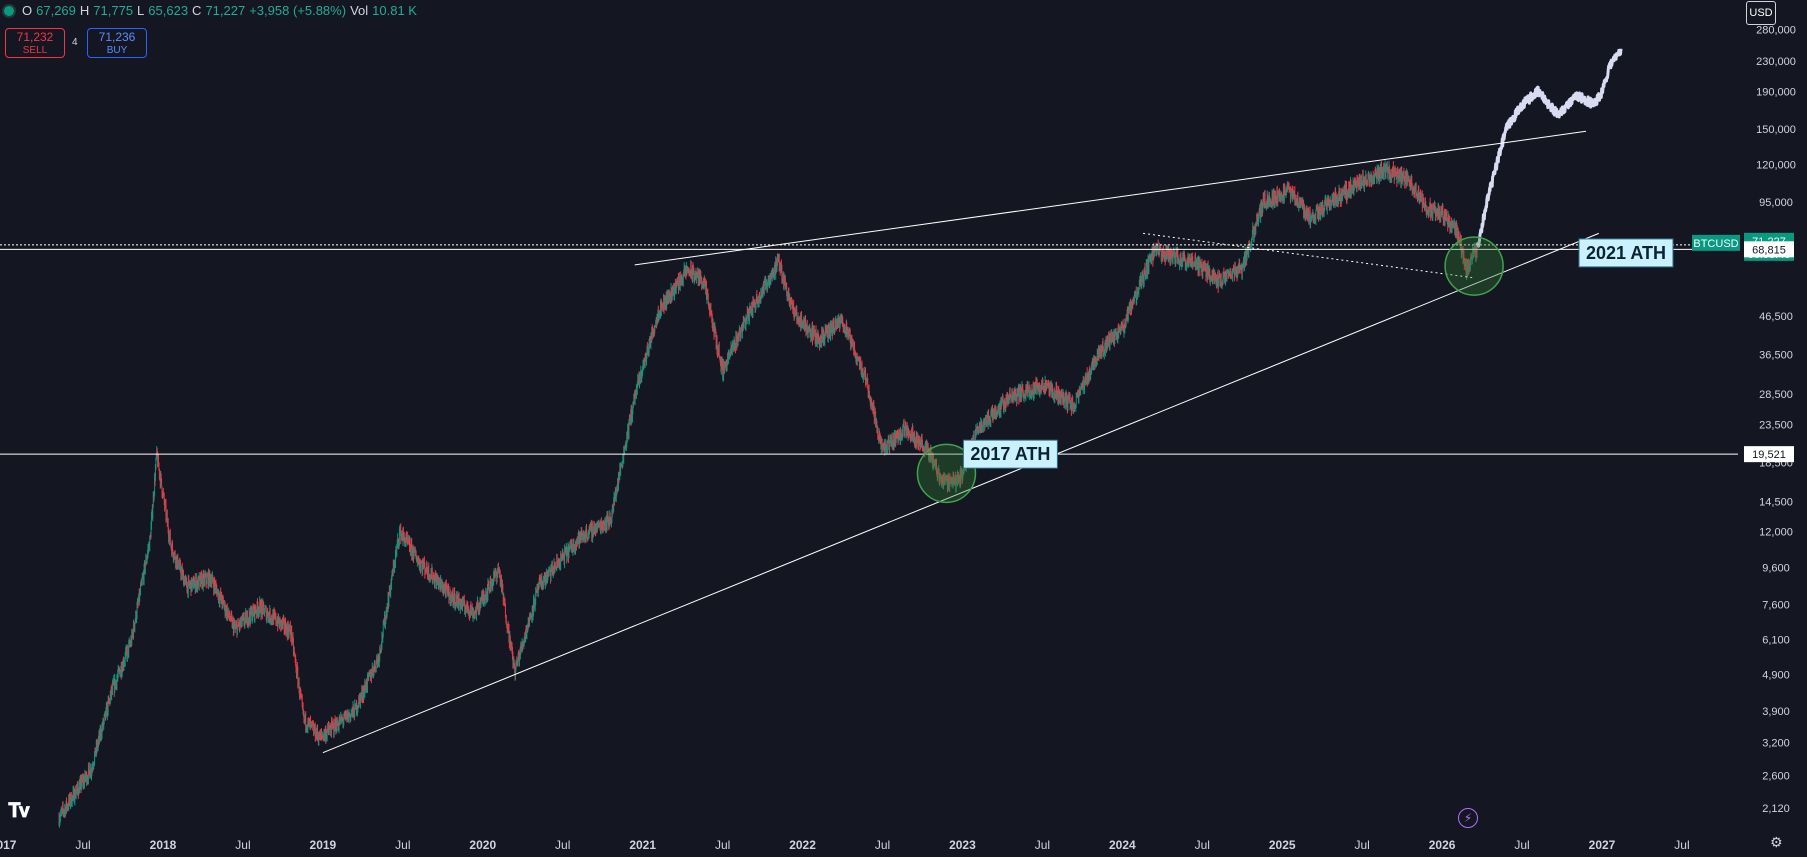 This screenshot has height=857, width=1807. I want to click on x-tick-label: 2021, so click(642, 845).